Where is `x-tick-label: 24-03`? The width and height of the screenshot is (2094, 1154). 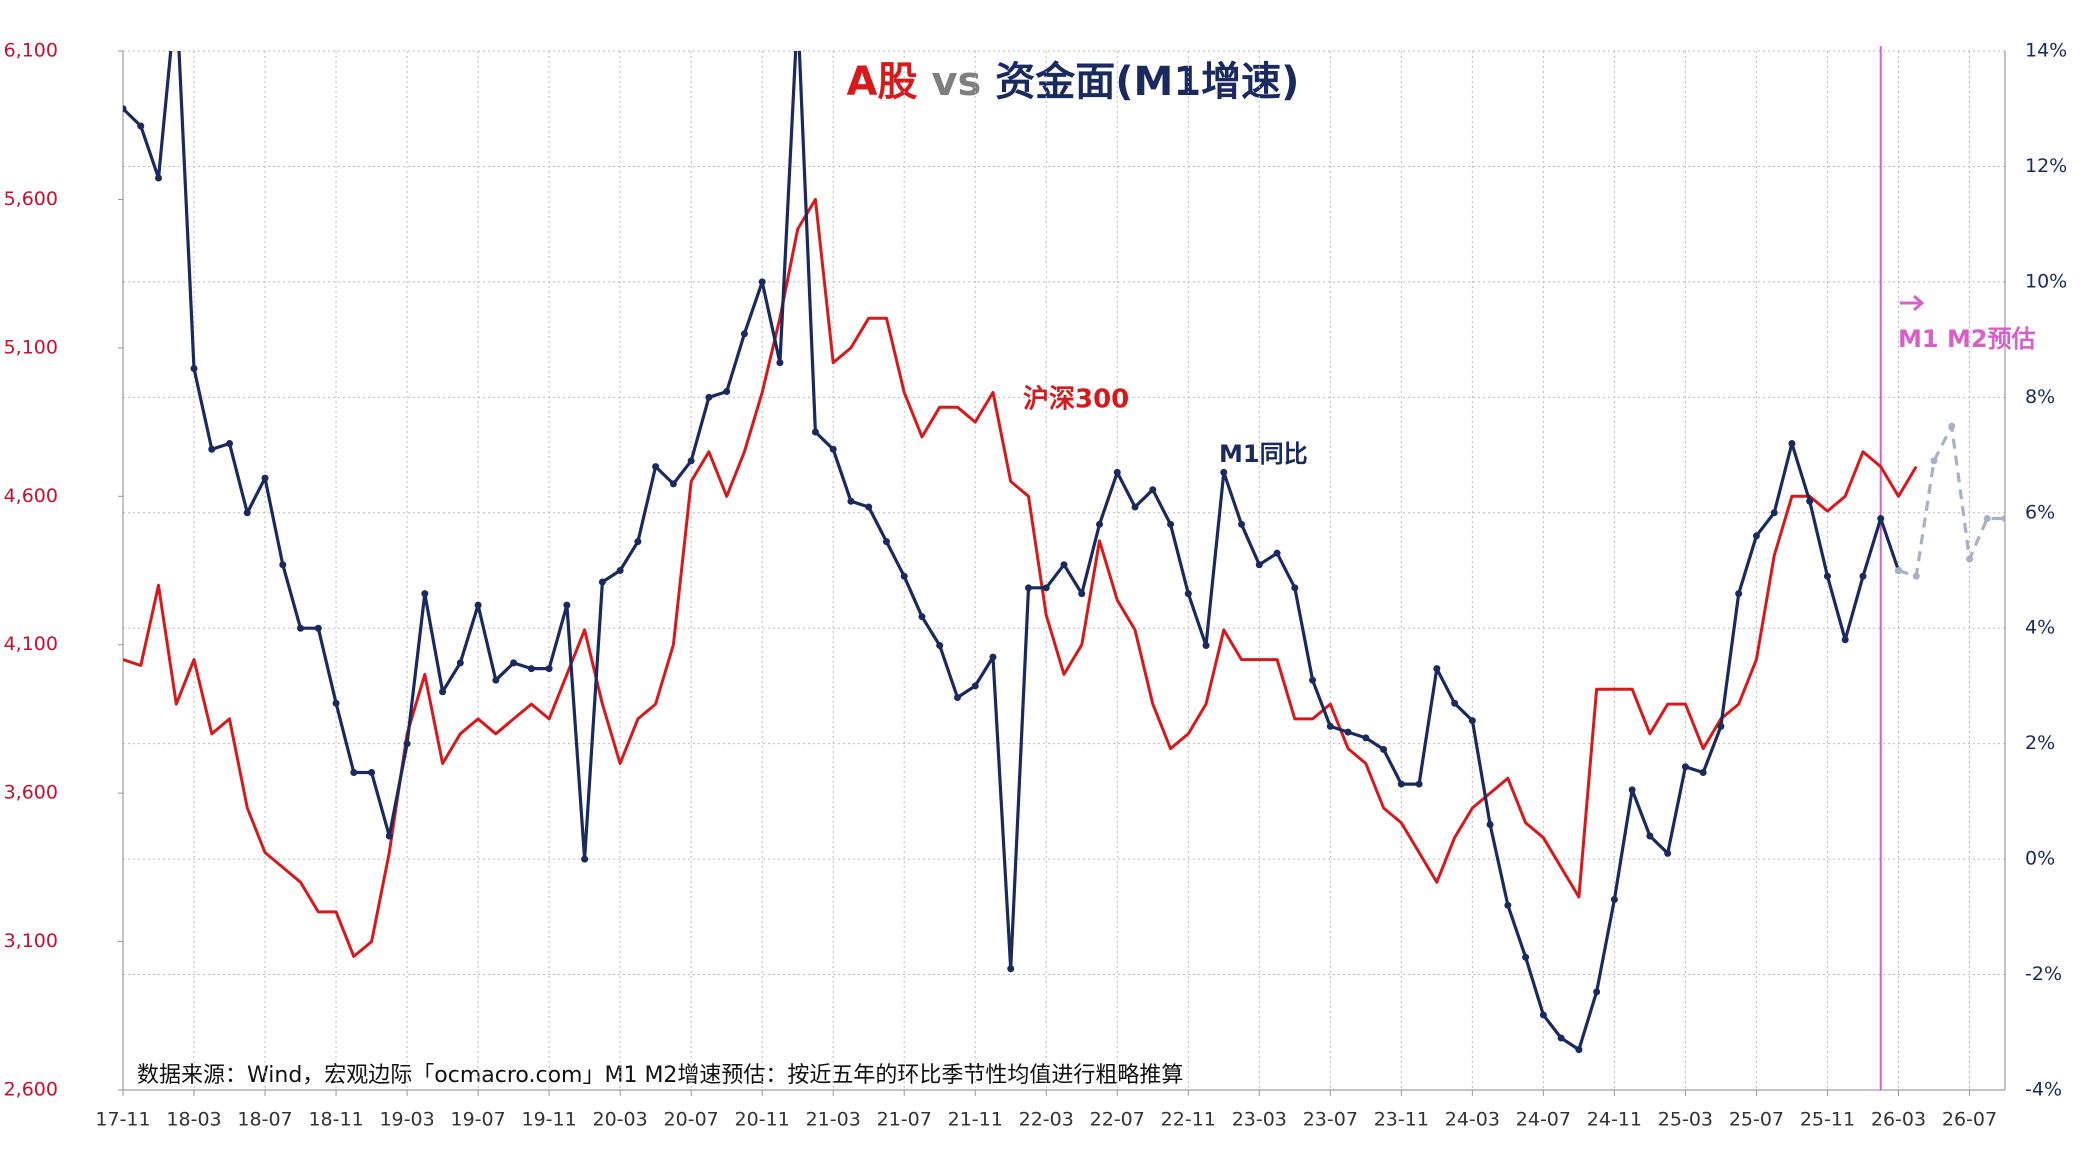
x-tick-label: 24-03 is located at coordinates (1472, 1120).